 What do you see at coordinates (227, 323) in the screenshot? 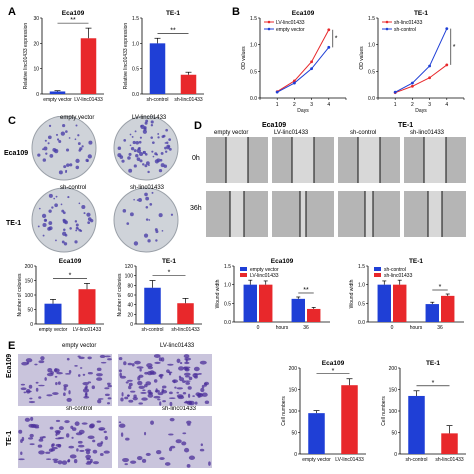
I see `y-tick-label: 0.0` at bounding box center [227, 323].